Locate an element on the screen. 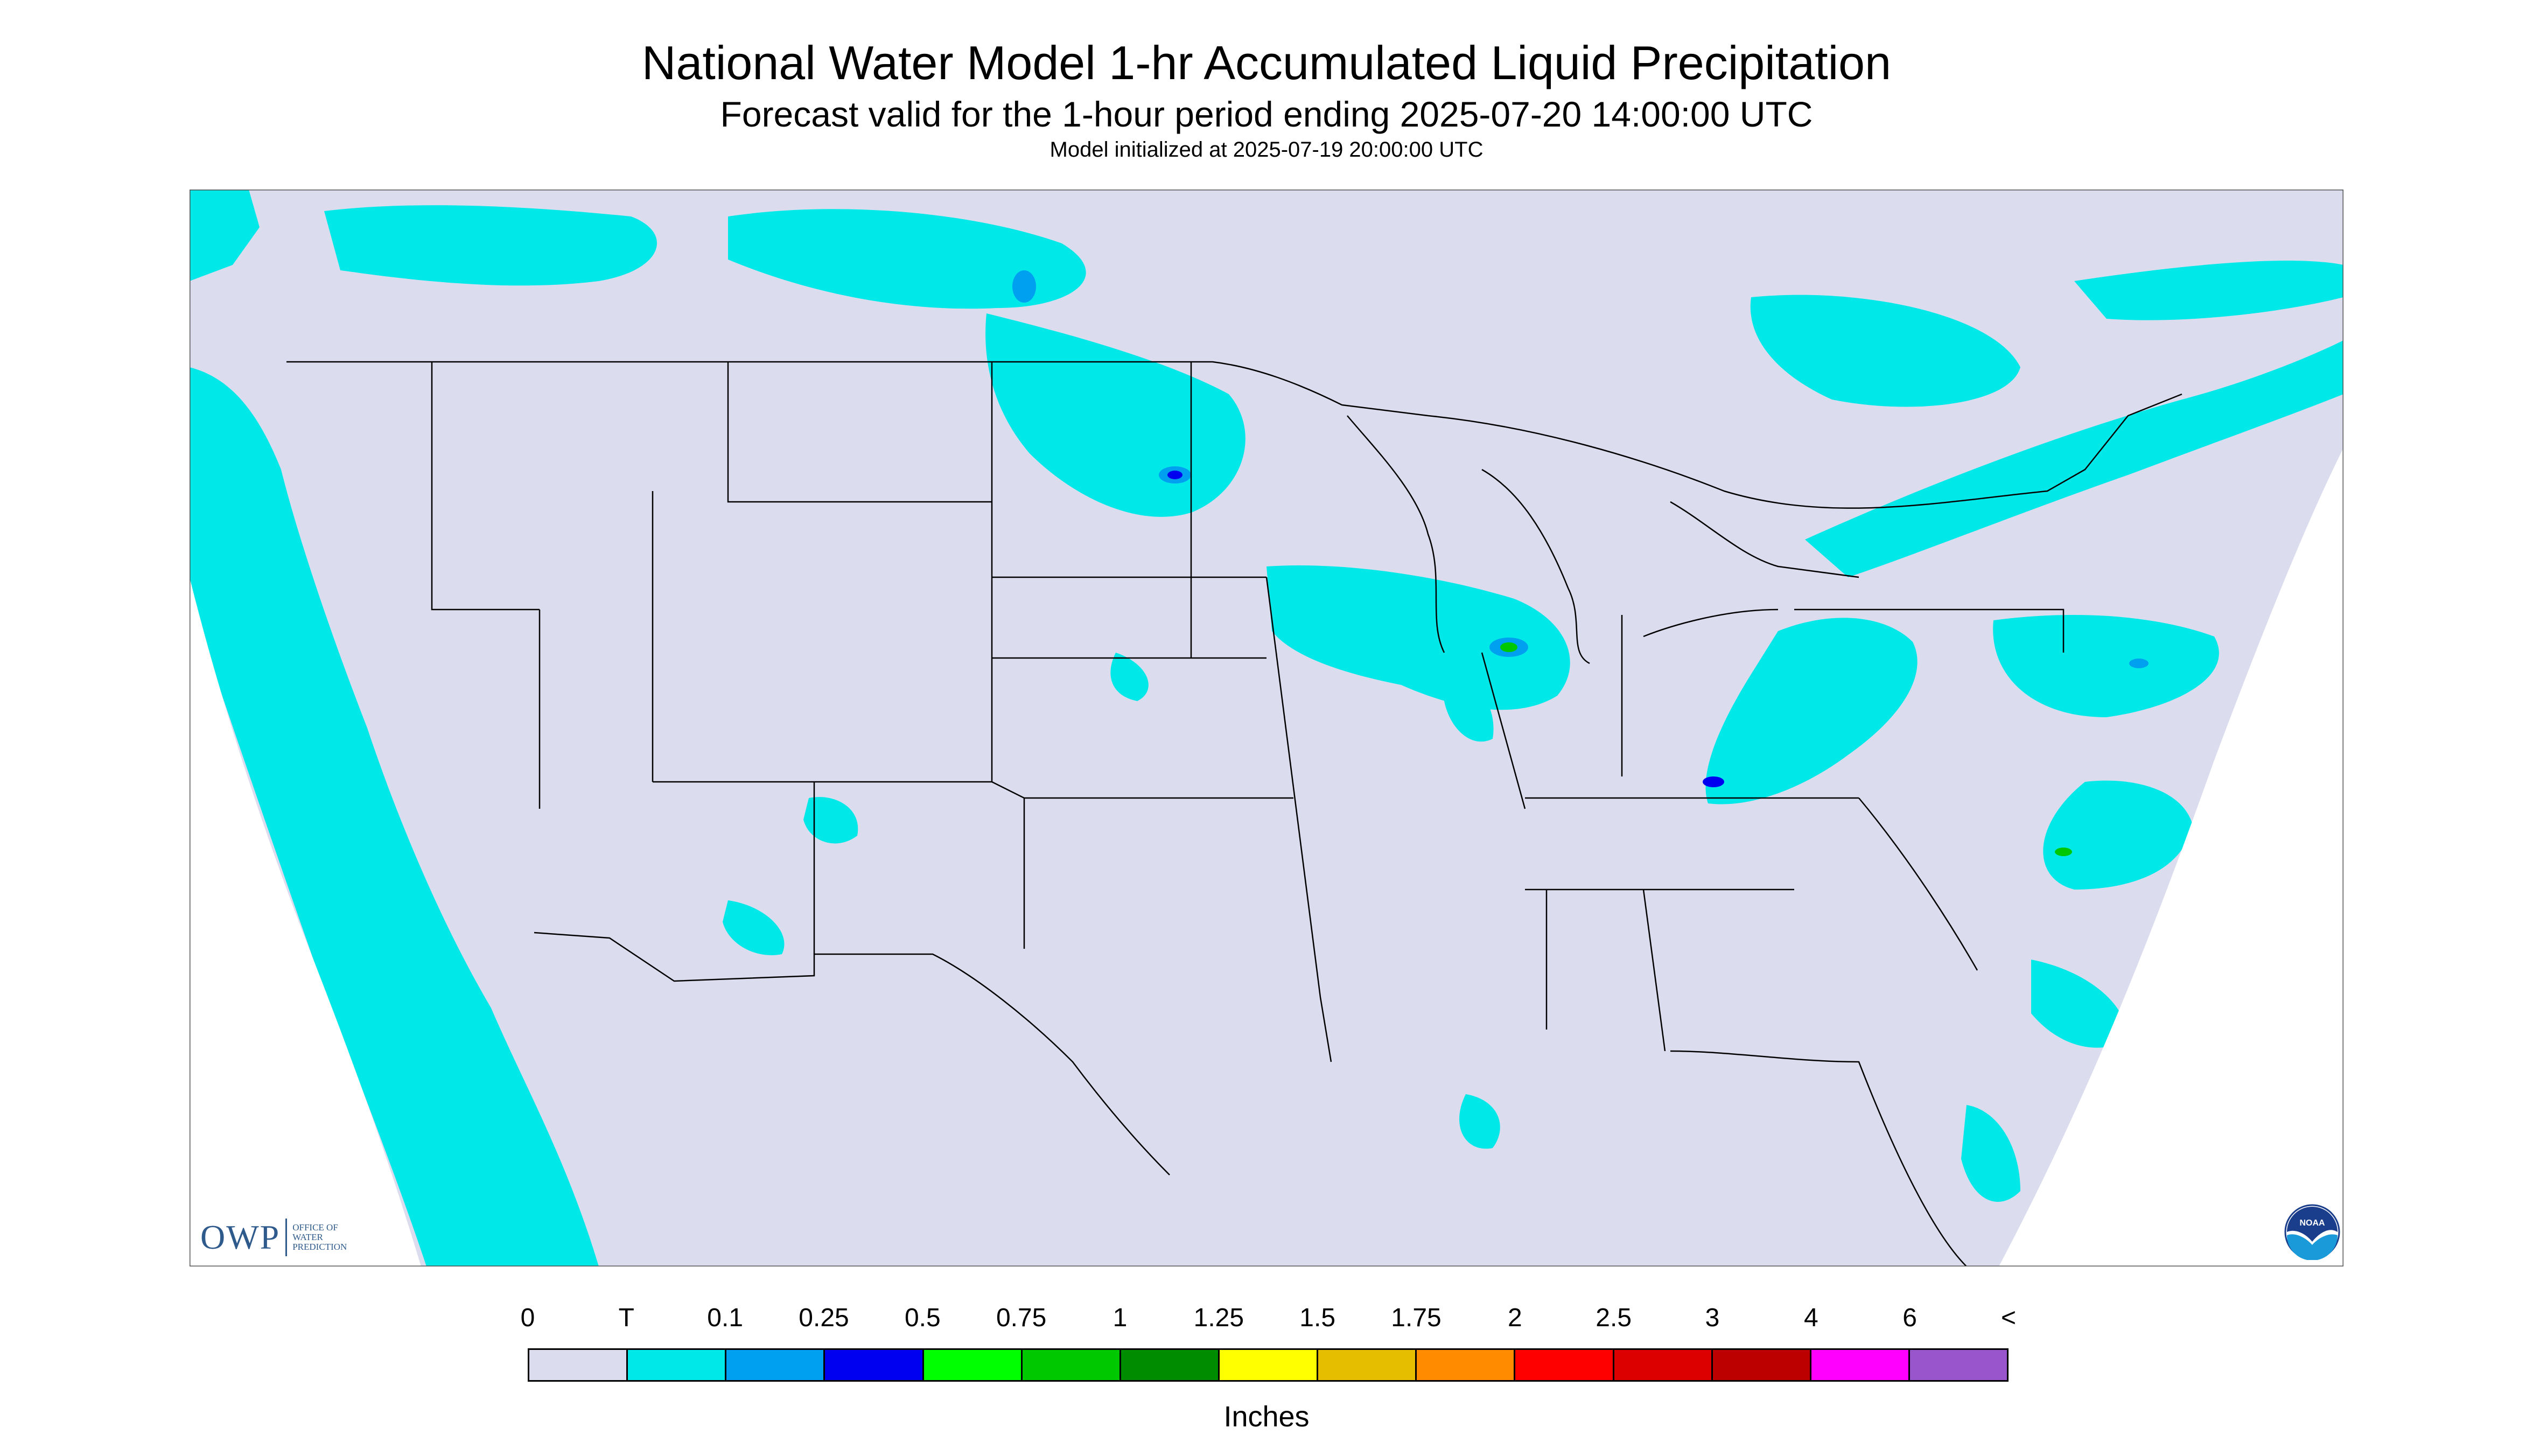  owp-logo-text: OWP is located at coordinates (240, 1237).